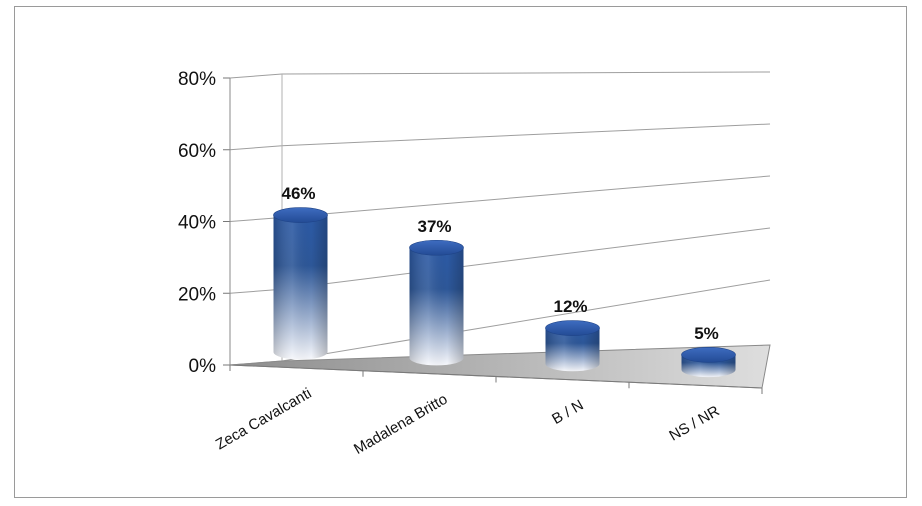 The width and height of the screenshot is (922, 506). What do you see at coordinates (567, 412) in the screenshot?
I see `category-label: B / N` at bounding box center [567, 412].